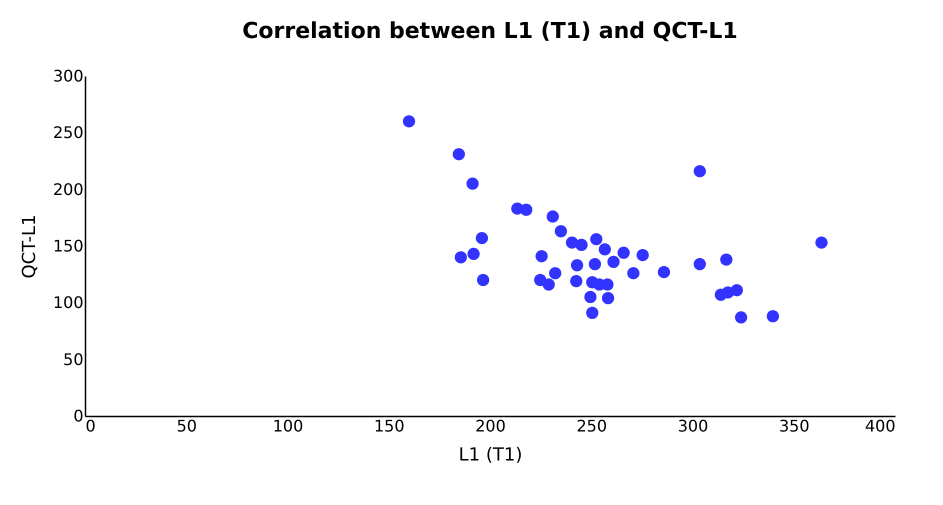 Image resolution: width=943 pixels, height=505 pixels. Describe the element at coordinates (68, 189) in the screenshot. I see `y-tick-label: 200` at that location.